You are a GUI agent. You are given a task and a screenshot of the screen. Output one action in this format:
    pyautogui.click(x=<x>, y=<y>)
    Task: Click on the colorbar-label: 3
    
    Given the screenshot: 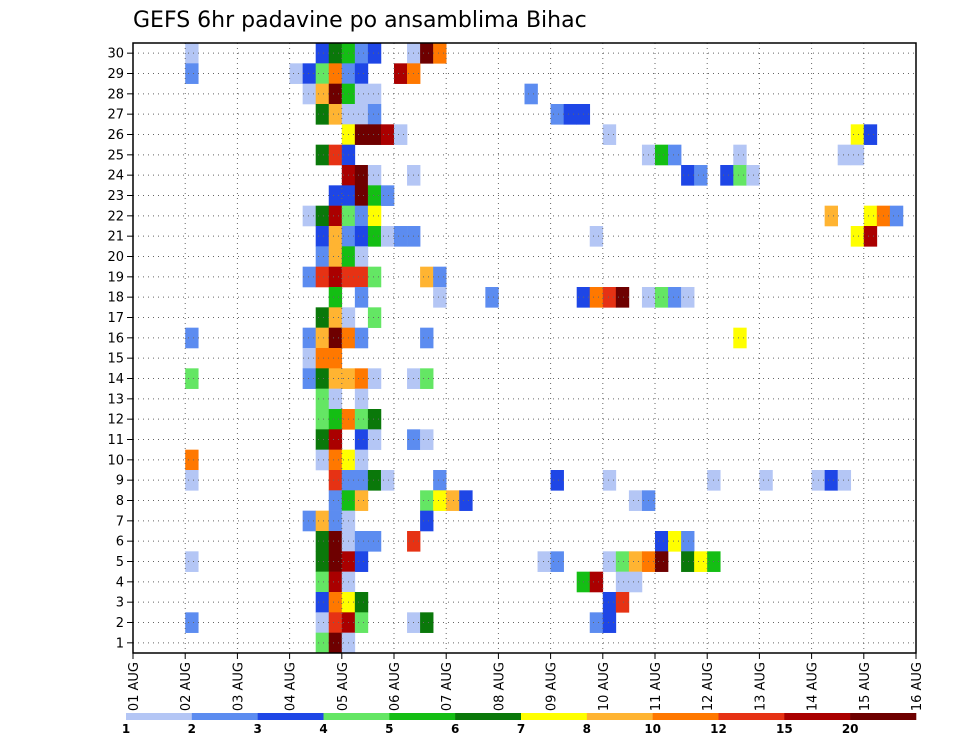 What is the action you would take?
    pyautogui.click(x=257, y=729)
    